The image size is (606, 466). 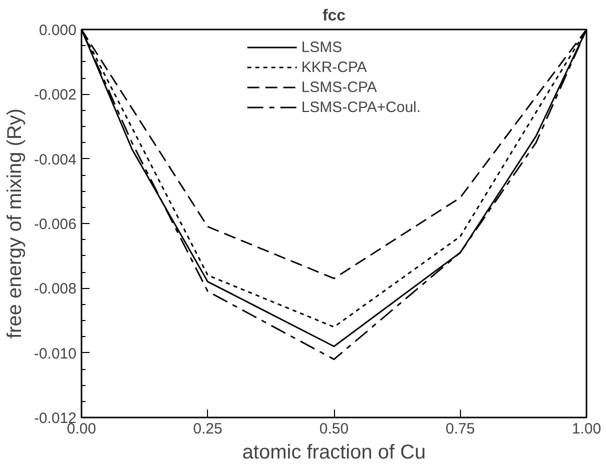 I want to click on y-tick-label: -0.004, so click(x=55, y=159).